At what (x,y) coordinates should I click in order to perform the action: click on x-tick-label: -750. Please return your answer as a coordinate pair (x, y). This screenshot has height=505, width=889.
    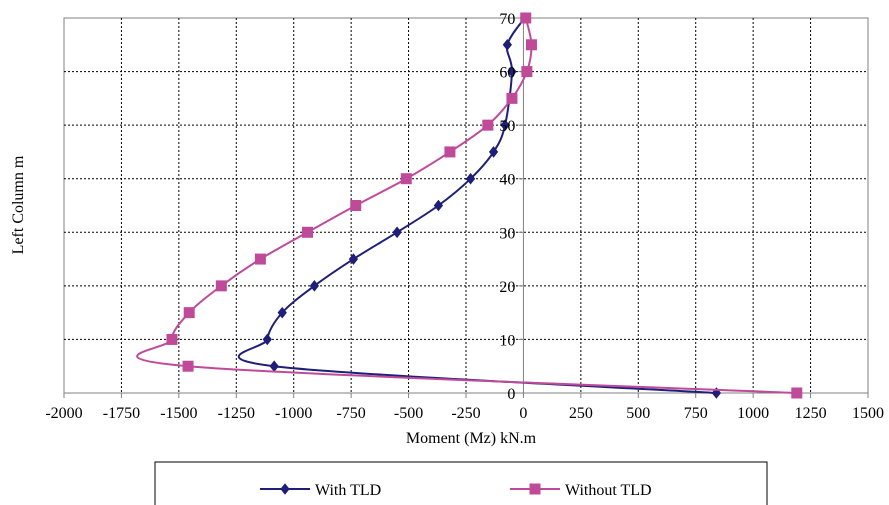
    Looking at the image, I should click on (350, 413).